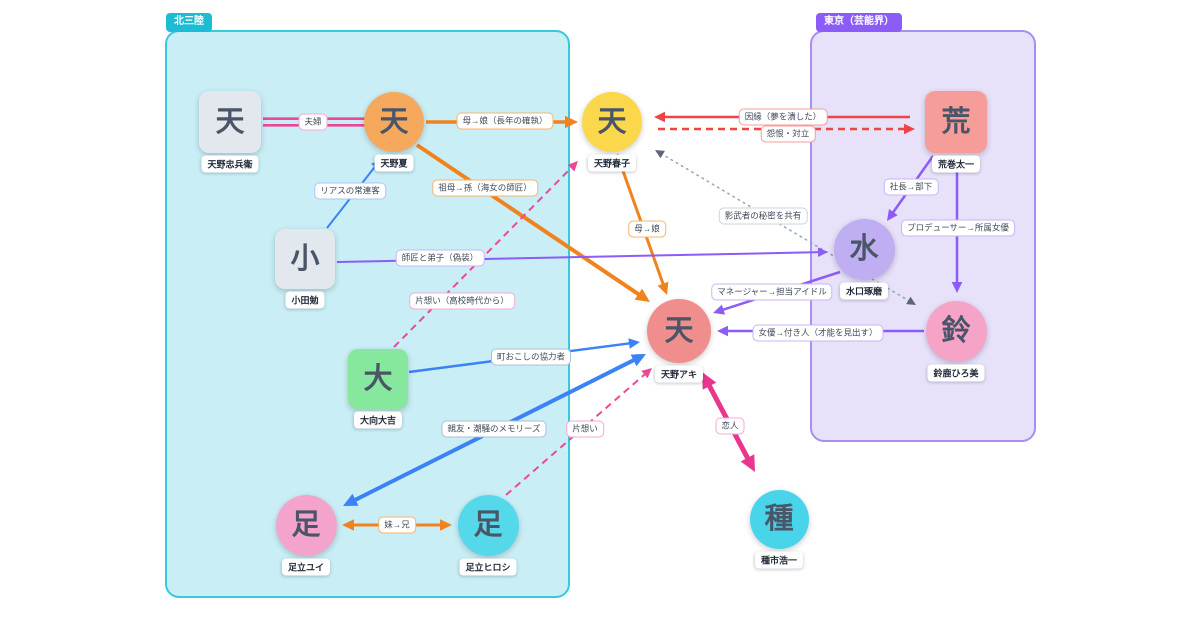 The width and height of the screenshot is (1200, 630). I want to click on edge-label-kagemusha-himitsu: 影武者の秘密を共有, so click(763, 216).